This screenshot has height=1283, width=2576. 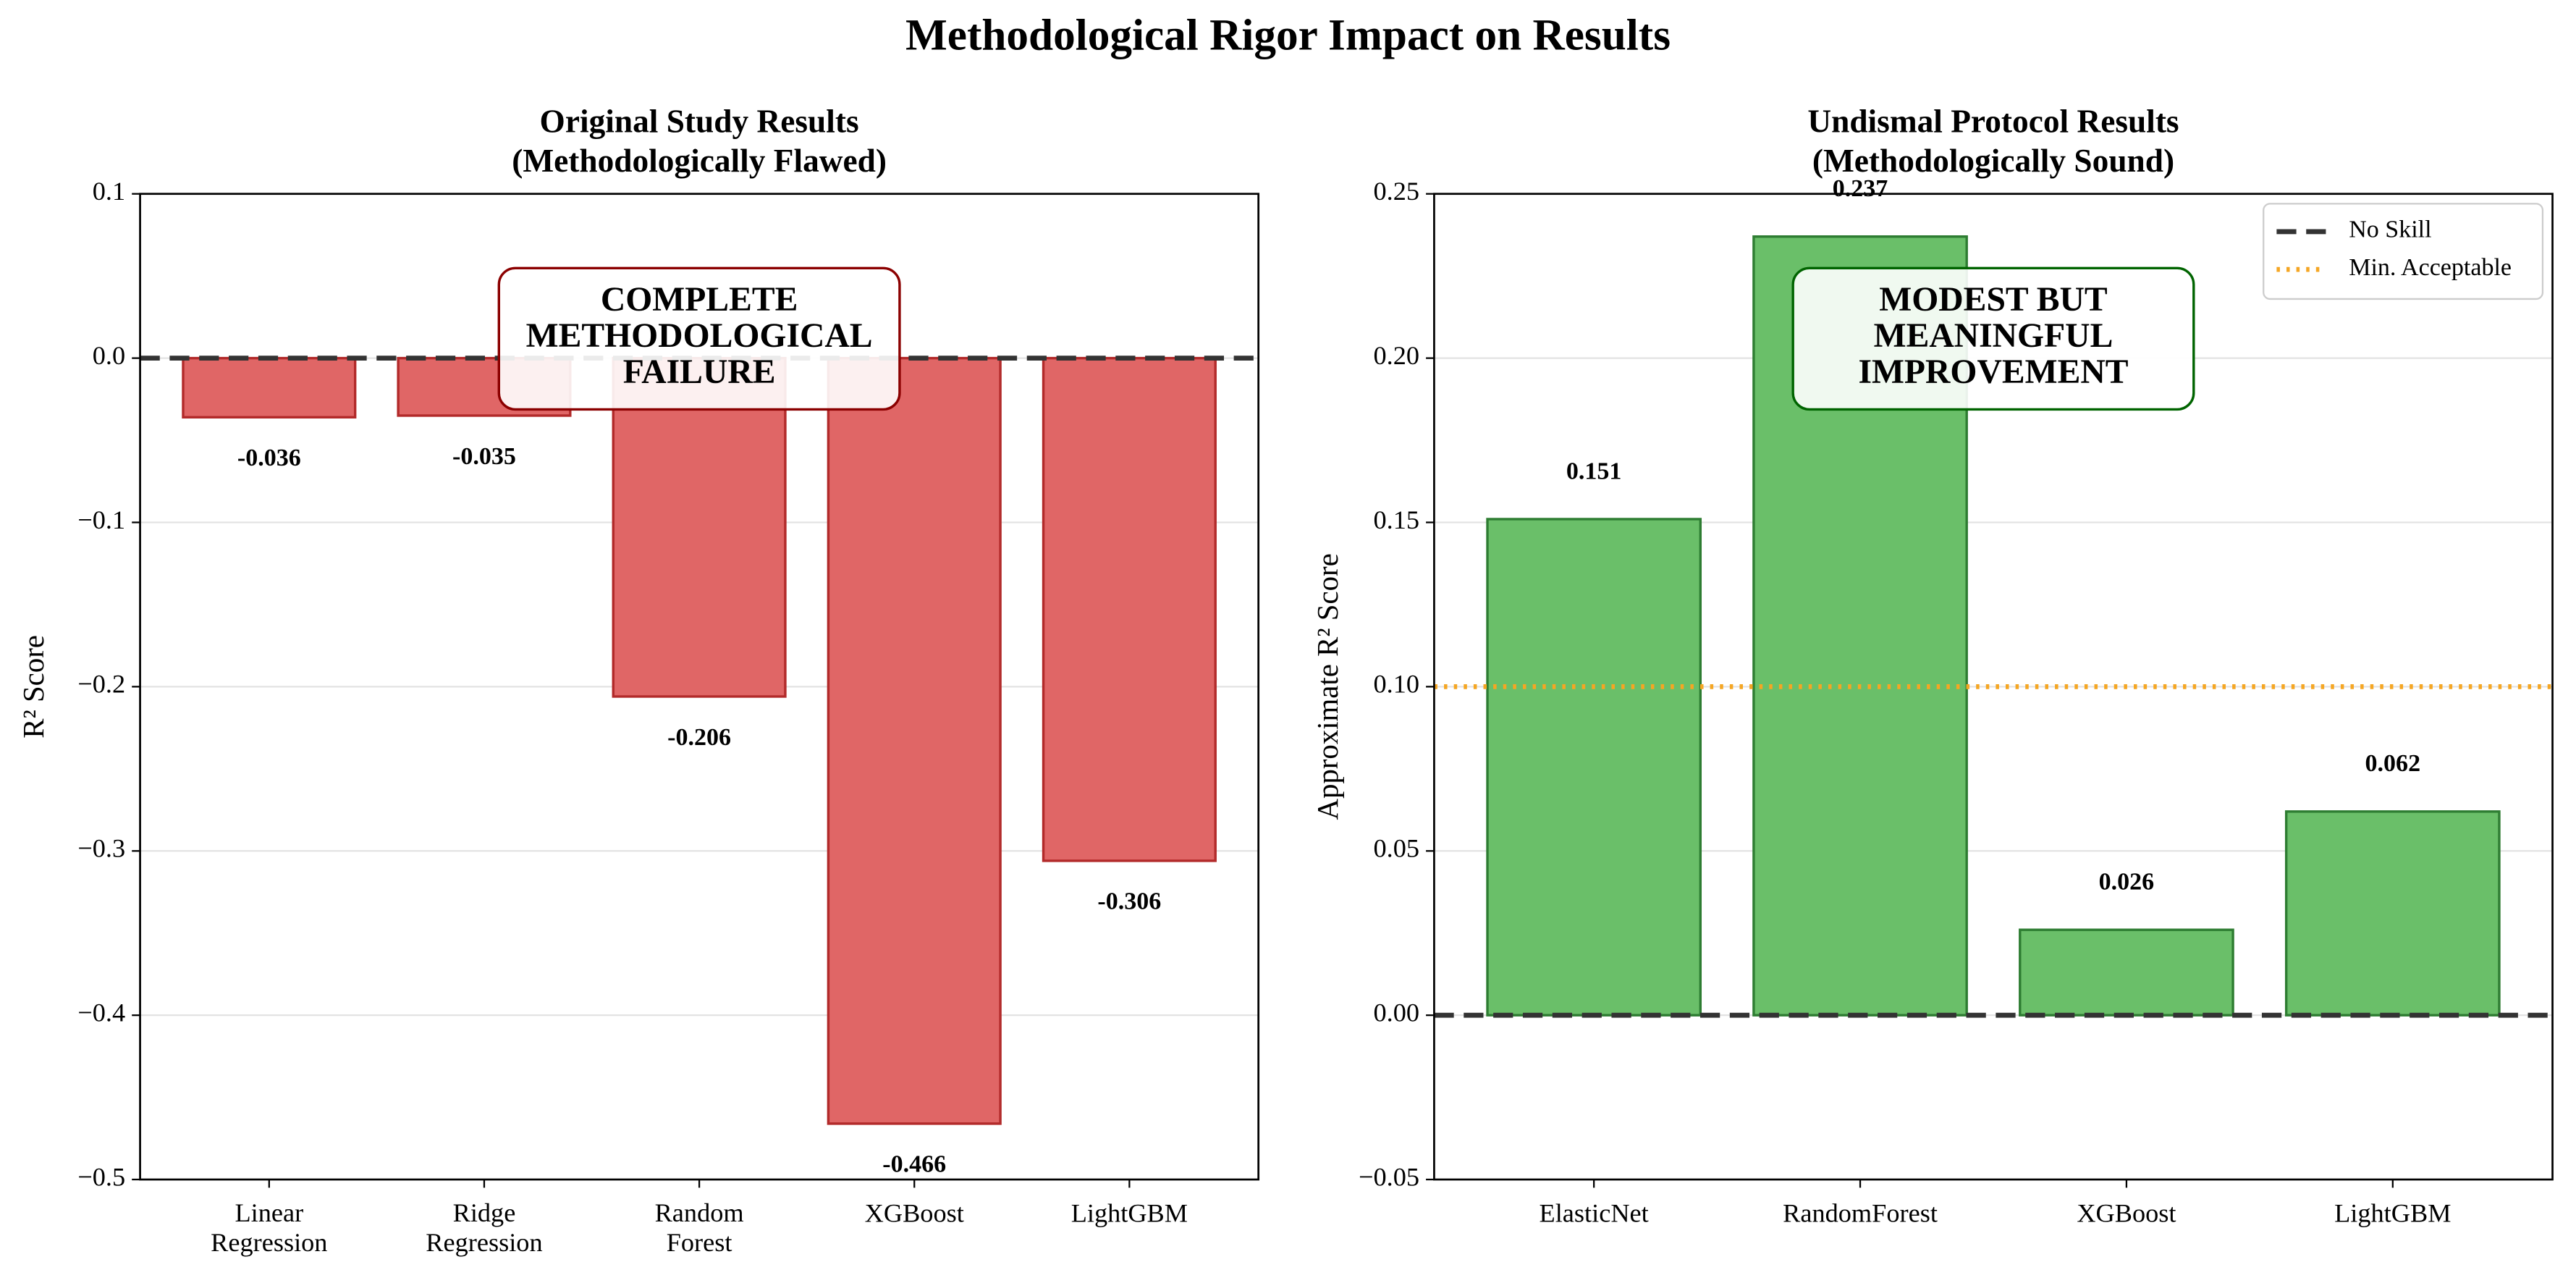 I want to click on x-tick-label: Linear Regression, so click(x=269, y=1228).